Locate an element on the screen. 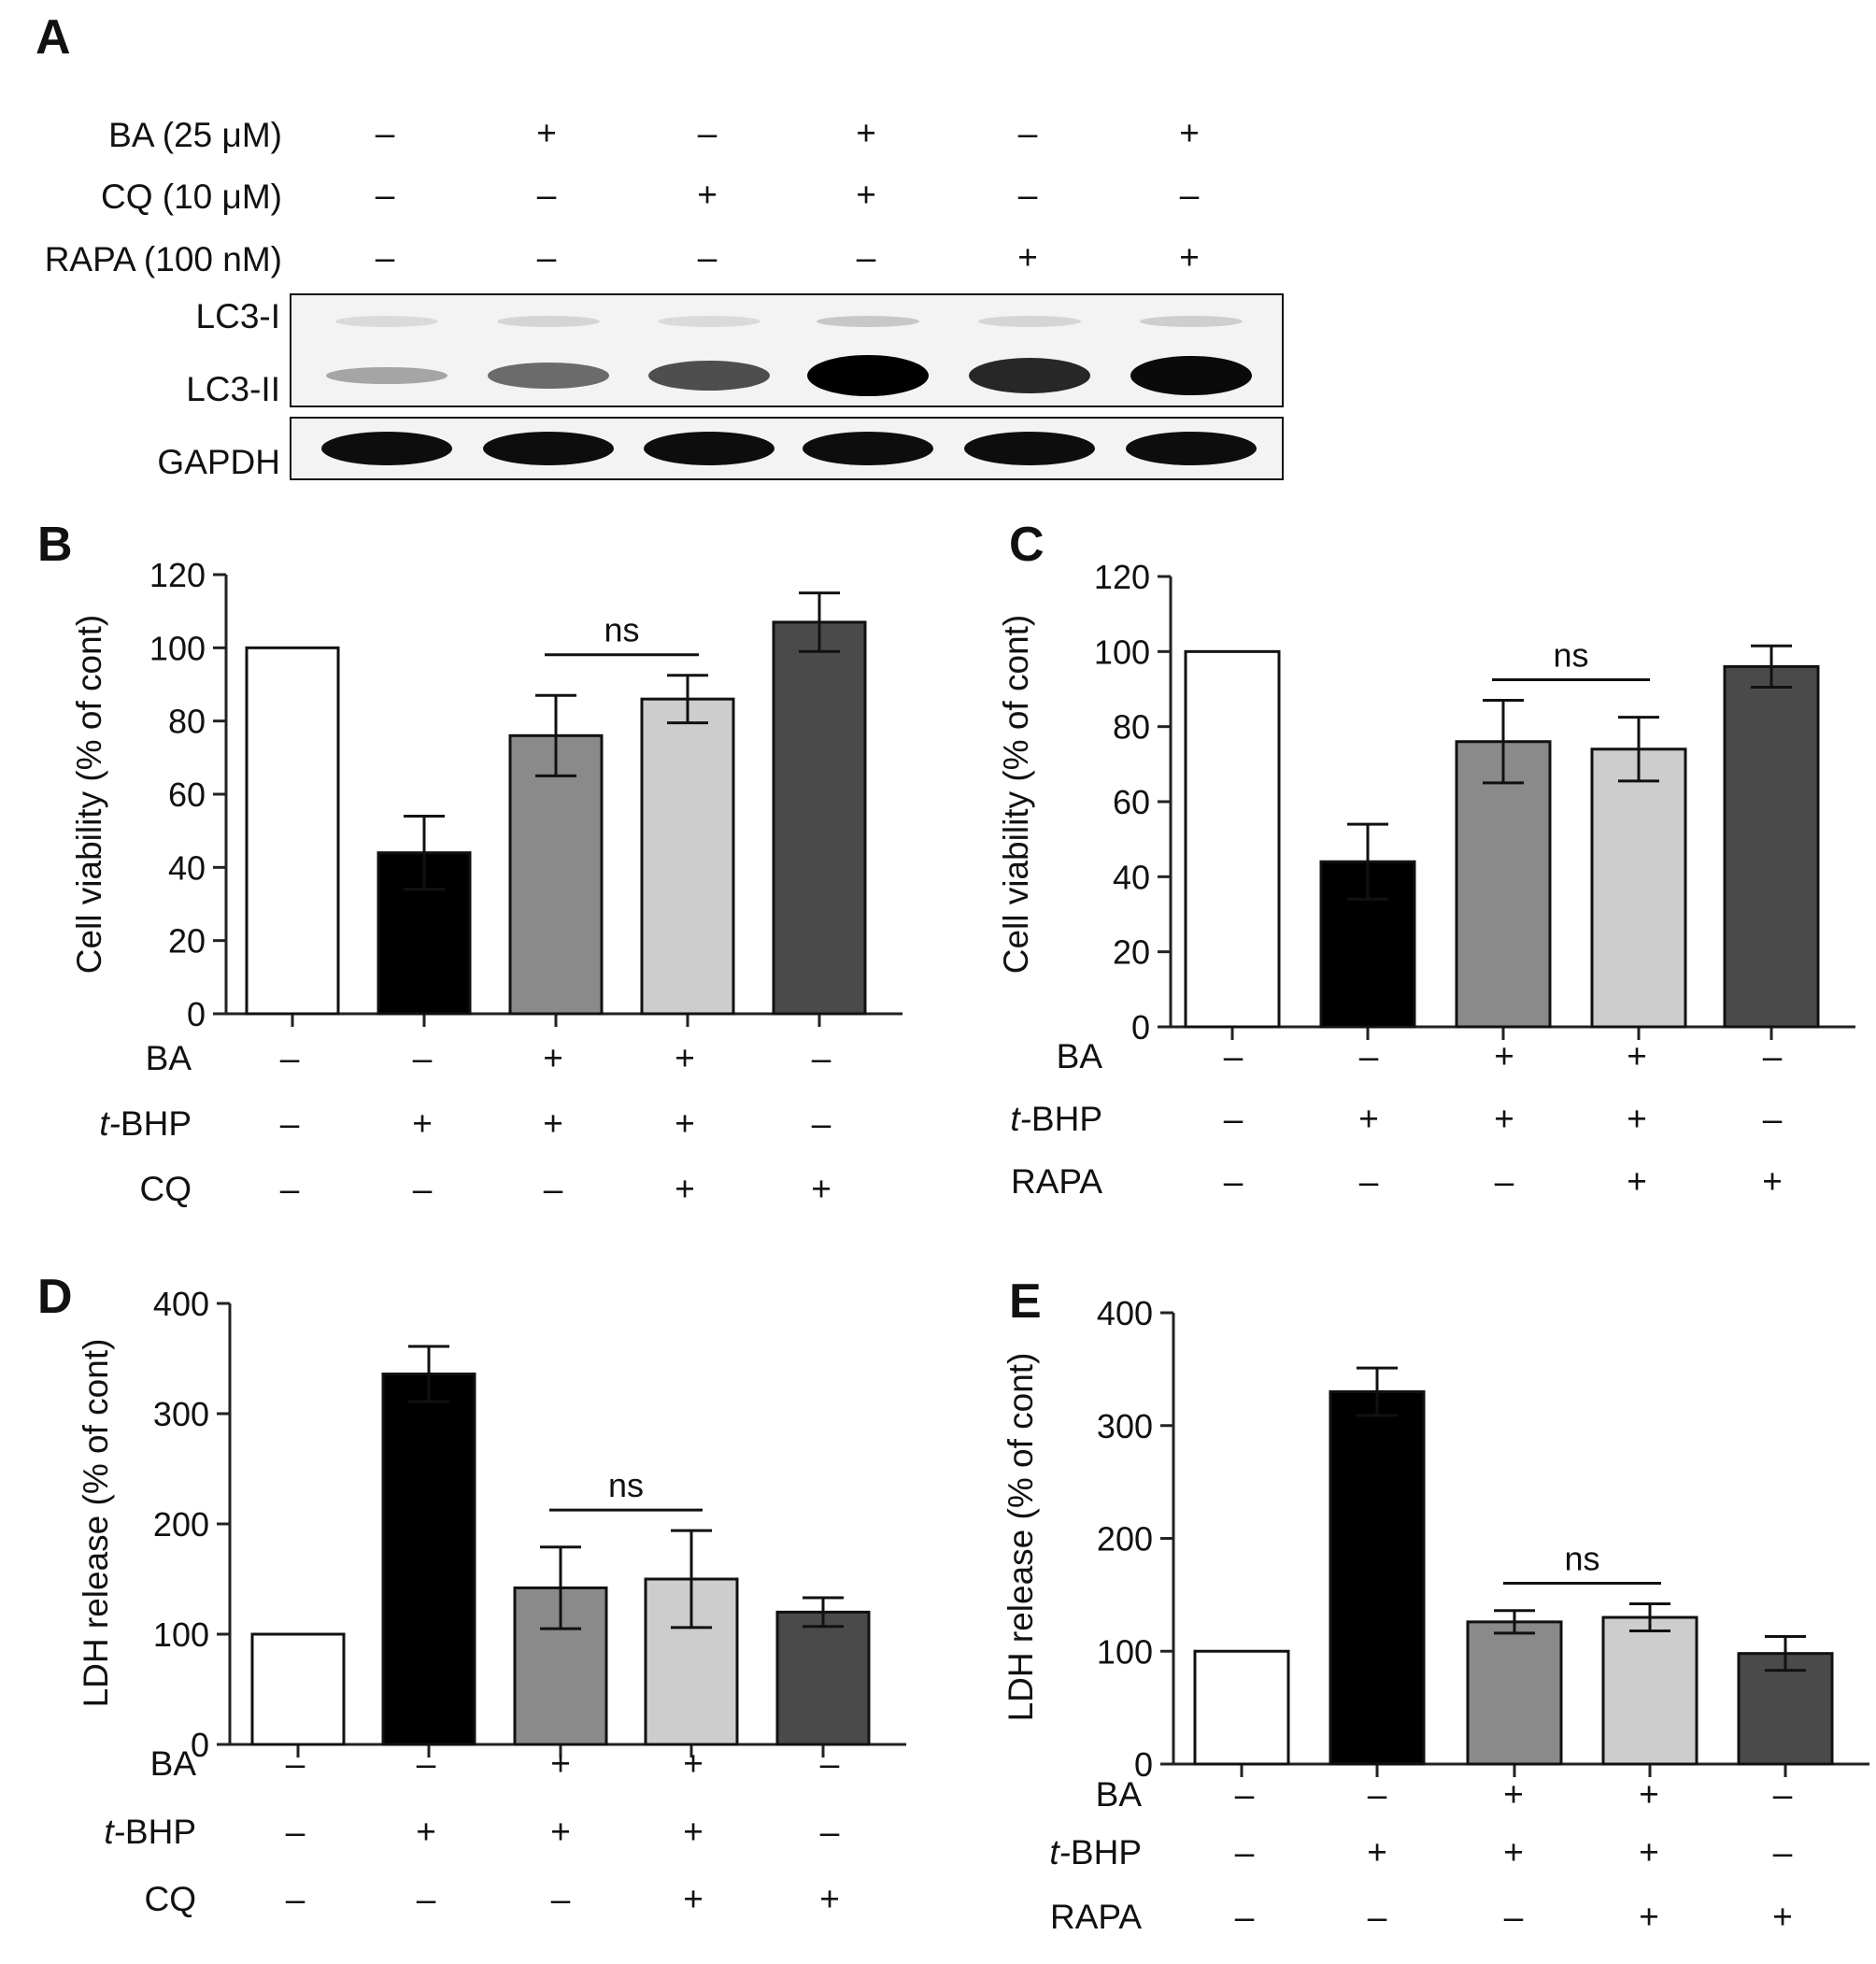 This screenshot has height=1964, width=1876. lc3-blot-image is located at coordinates (787, 350).